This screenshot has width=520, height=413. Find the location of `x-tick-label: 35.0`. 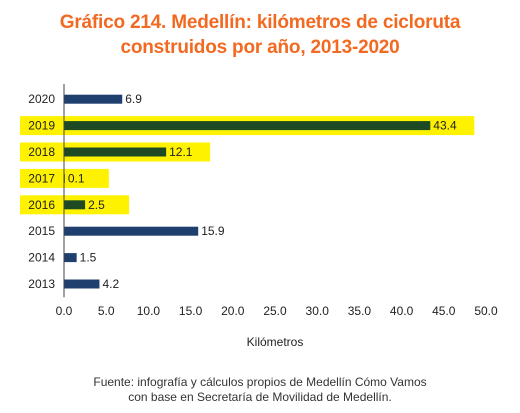

x-tick-label: 35.0 is located at coordinates (360, 311).